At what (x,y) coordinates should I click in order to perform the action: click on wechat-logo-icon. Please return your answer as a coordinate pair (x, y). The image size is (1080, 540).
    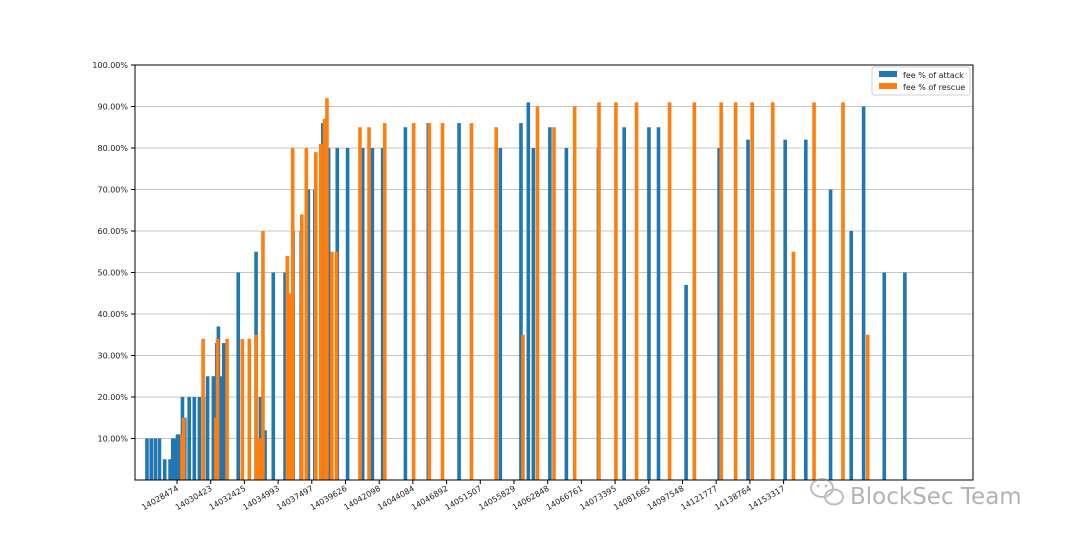
    Looking at the image, I should click on (827, 492).